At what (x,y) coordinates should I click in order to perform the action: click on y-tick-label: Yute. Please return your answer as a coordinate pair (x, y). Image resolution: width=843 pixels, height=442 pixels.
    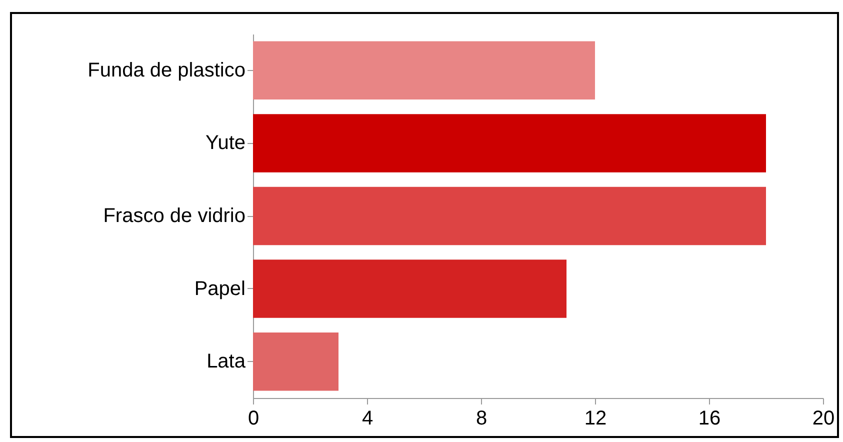
    Looking at the image, I should click on (225, 143).